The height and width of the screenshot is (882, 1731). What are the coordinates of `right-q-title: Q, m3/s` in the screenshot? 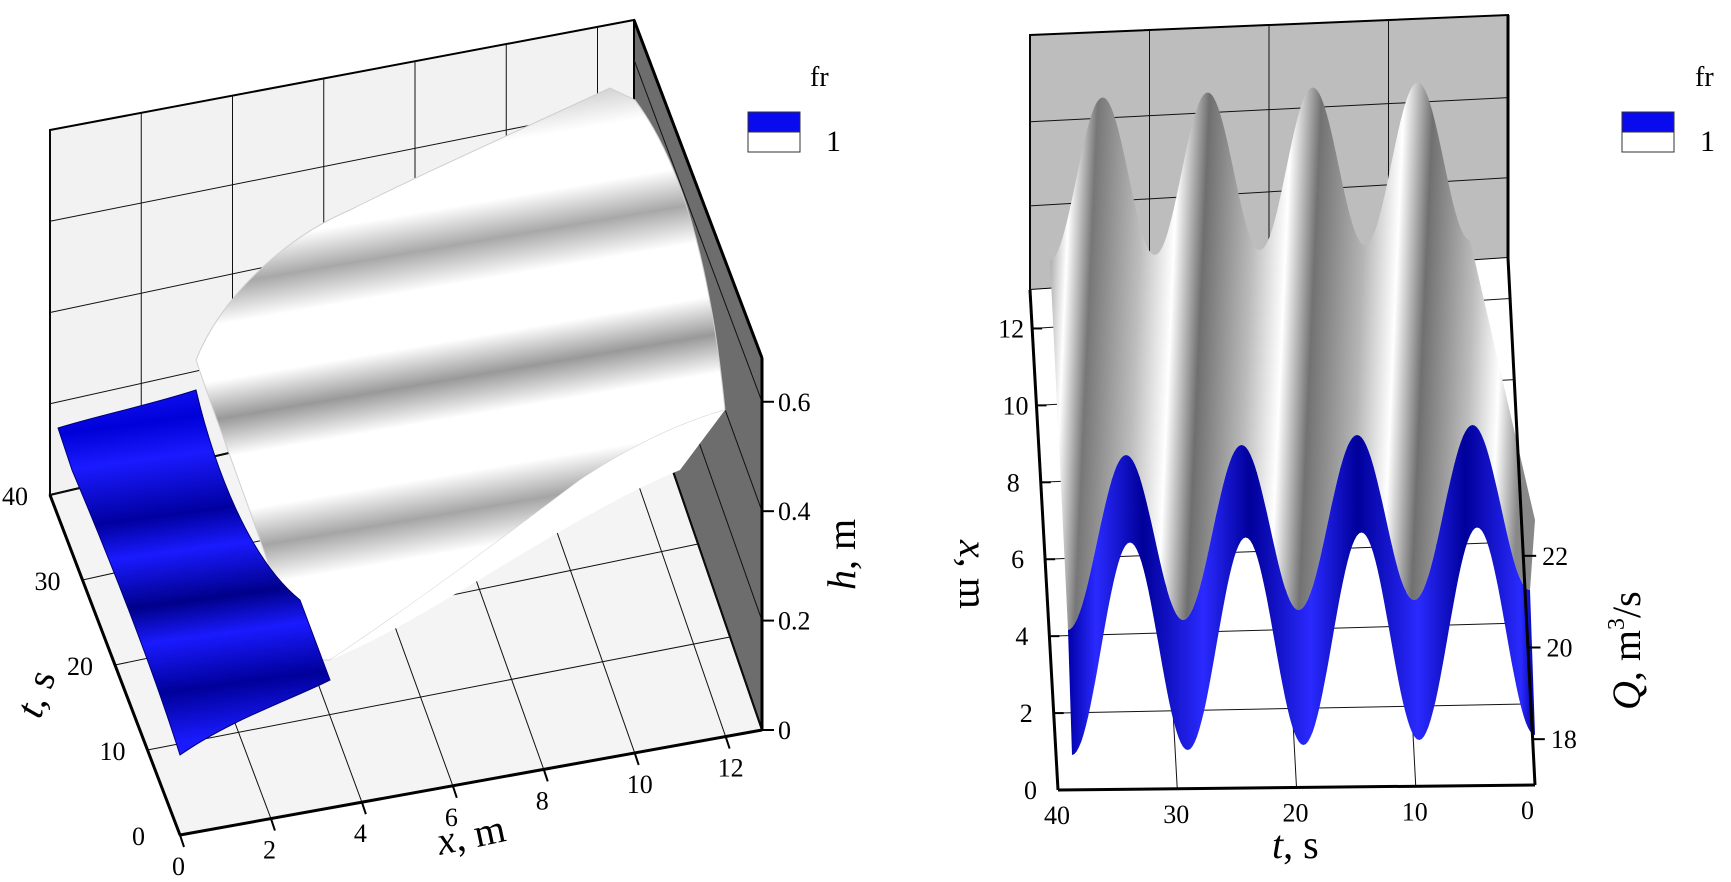 It's located at (1626, 650).